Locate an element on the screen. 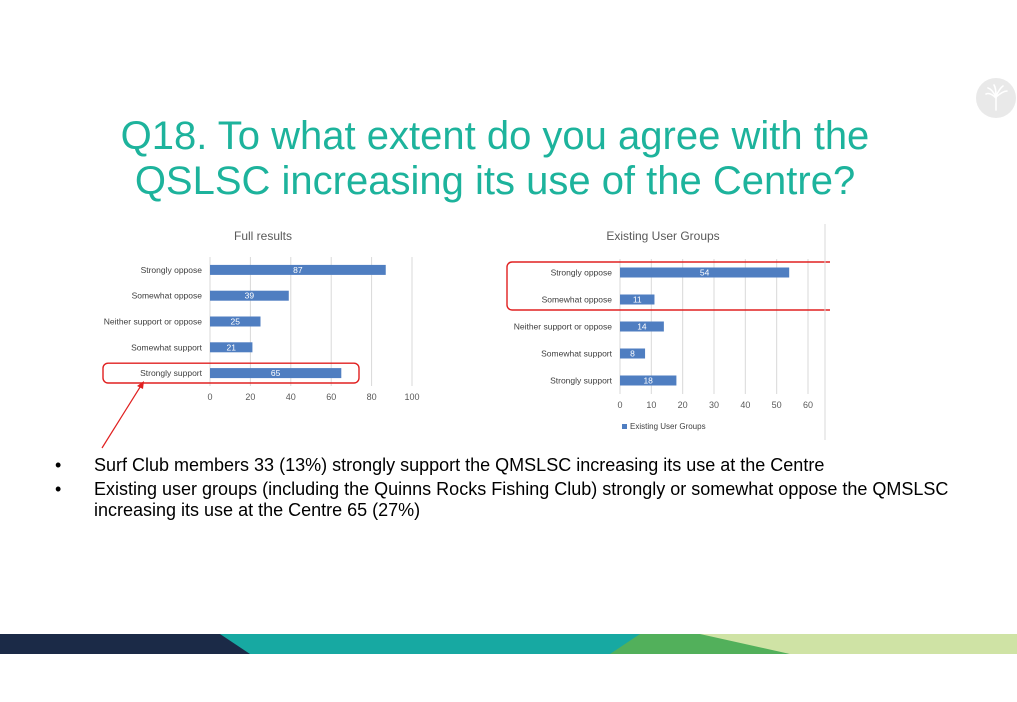 Image resolution: width=1017 pixels, height=702 pixels. x-tick-label: 50 is located at coordinates (777, 405).